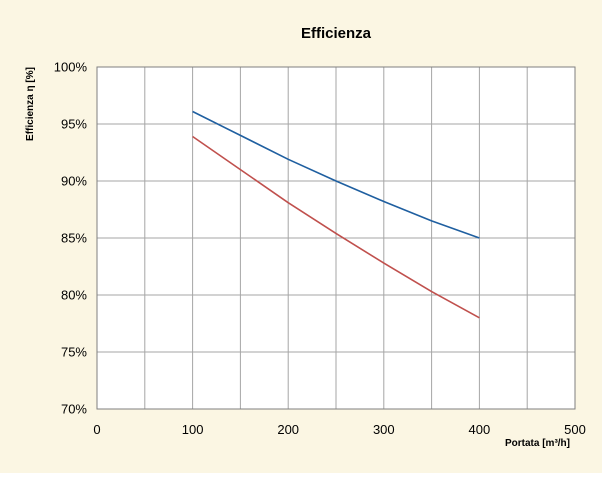 The height and width of the screenshot is (478, 602). What do you see at coordinates (336, 33) in the screenshot?
I see `chart-title: Efficienza` at bounding box center [336, 33].